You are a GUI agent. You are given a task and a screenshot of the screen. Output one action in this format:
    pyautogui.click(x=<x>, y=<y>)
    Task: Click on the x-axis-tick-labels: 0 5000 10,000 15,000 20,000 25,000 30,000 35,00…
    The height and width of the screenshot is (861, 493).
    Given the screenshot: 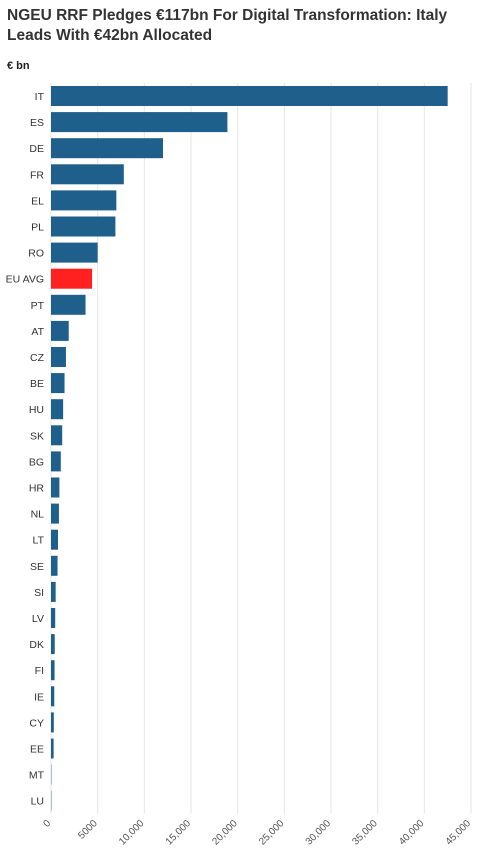 What is the action you would take?
    pyautogui.click(x=257, y=833)
    